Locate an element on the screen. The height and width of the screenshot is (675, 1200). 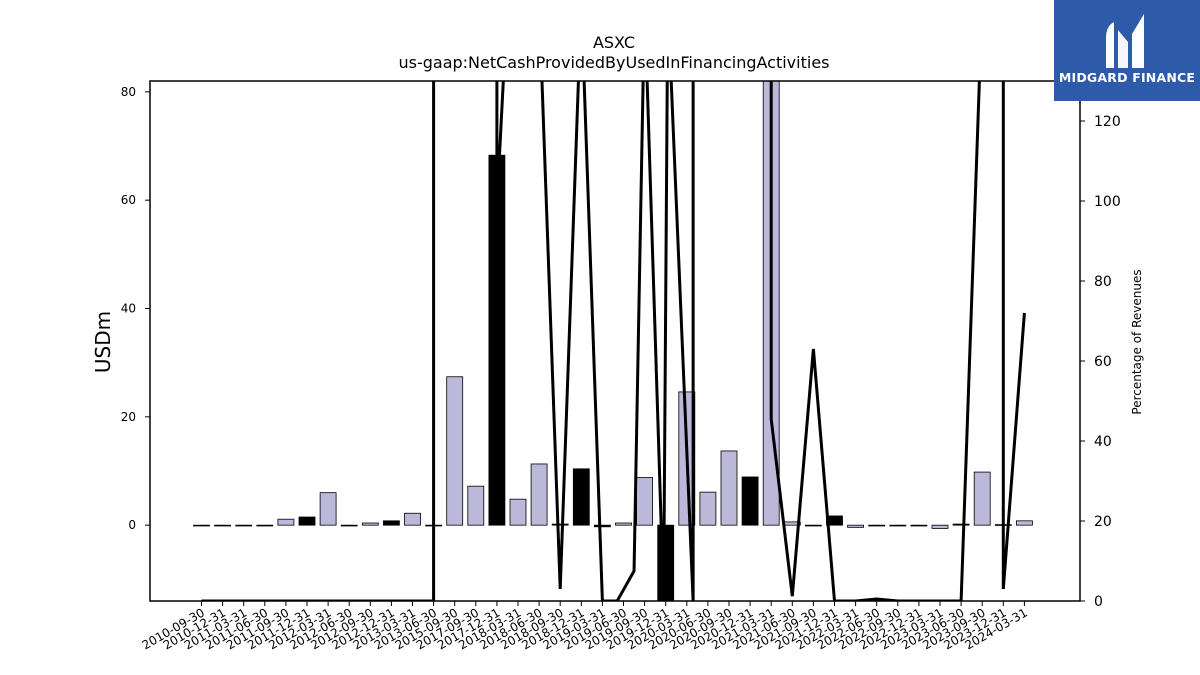
y2-tick-label: 80 is located at coordinates (1103, 282).